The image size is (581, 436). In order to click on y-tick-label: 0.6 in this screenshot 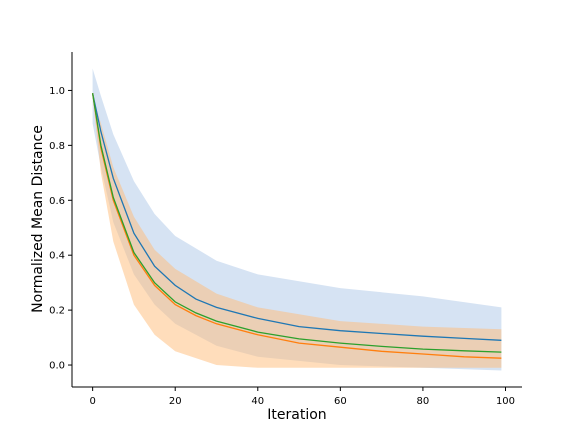, I will do `click(57, 201)`.